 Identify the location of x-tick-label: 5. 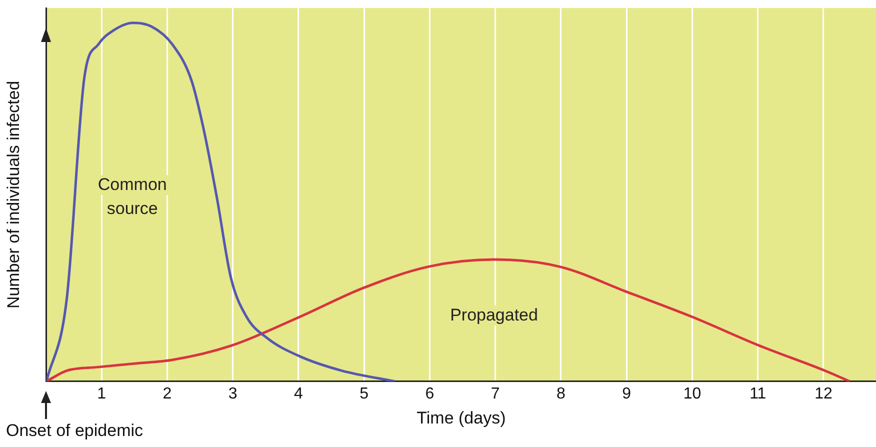
(364, 393).